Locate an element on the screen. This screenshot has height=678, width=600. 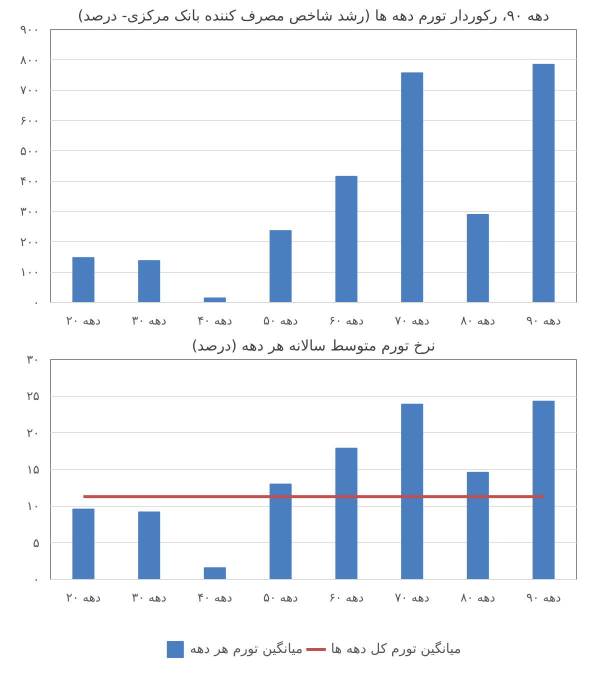
y-tick-label: ۲۵ is located at coordinates (33, 396).